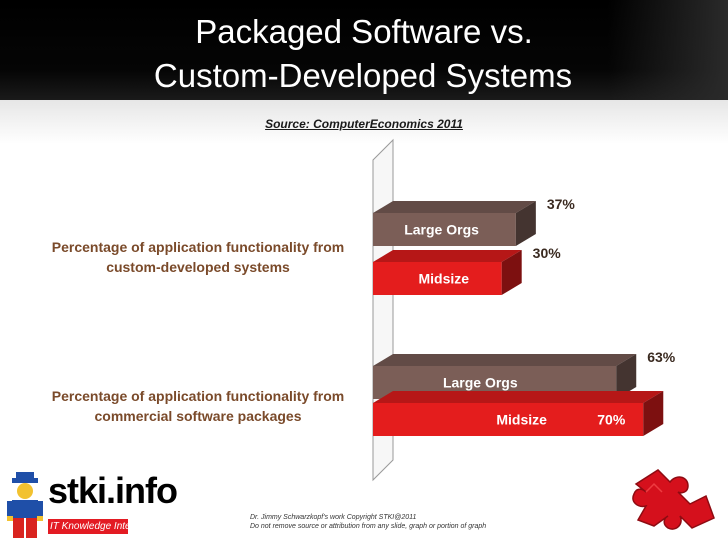 The width and height of the screenshot is (728, 546). What do you see at coordinates (198, 267) in the screenshot?
I see `category-label-custom-line-2: custom-developed systems` at bounding box center [198, 267].